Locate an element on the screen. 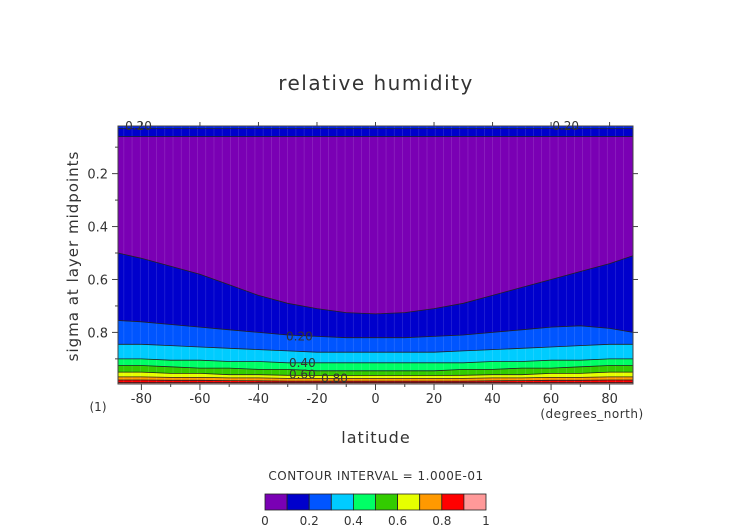  y-tick-label: 0.2 is located at coordinates (97, 175).